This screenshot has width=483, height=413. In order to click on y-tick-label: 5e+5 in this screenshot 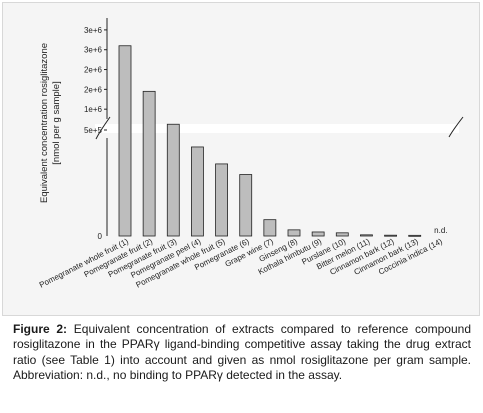, I will do `click(93, 130)`.